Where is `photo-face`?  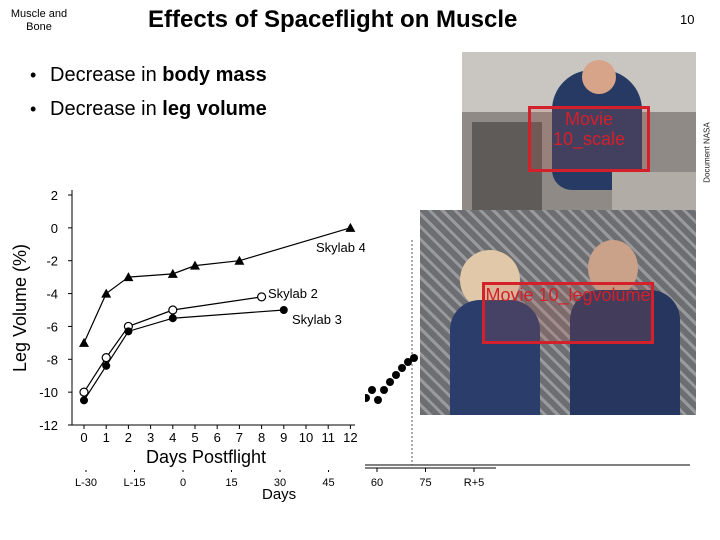 photo-face is located at coordinates (599, 77).